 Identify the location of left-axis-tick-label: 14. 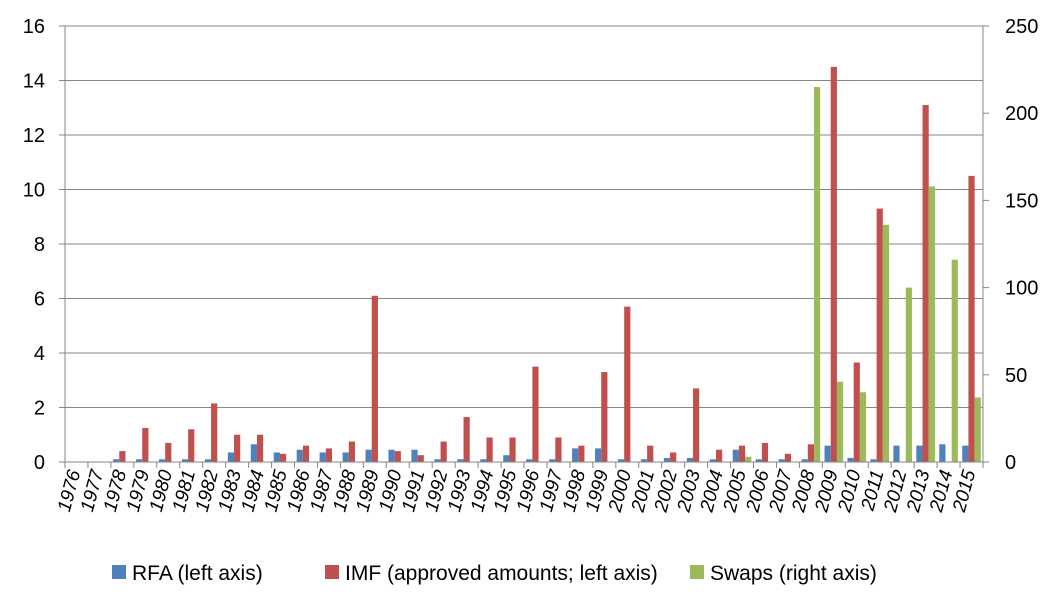
(34, 82).